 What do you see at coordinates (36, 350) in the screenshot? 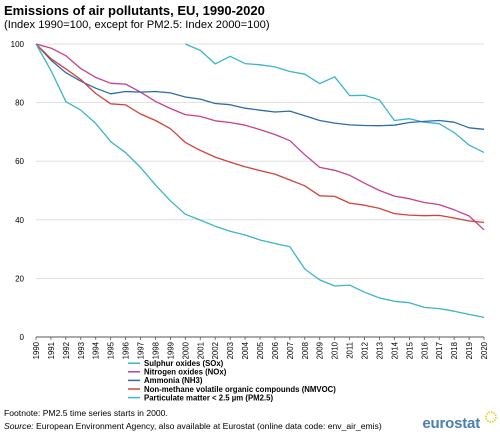
I see `x-tick-label: 1990` at bounding box center [36, 350].